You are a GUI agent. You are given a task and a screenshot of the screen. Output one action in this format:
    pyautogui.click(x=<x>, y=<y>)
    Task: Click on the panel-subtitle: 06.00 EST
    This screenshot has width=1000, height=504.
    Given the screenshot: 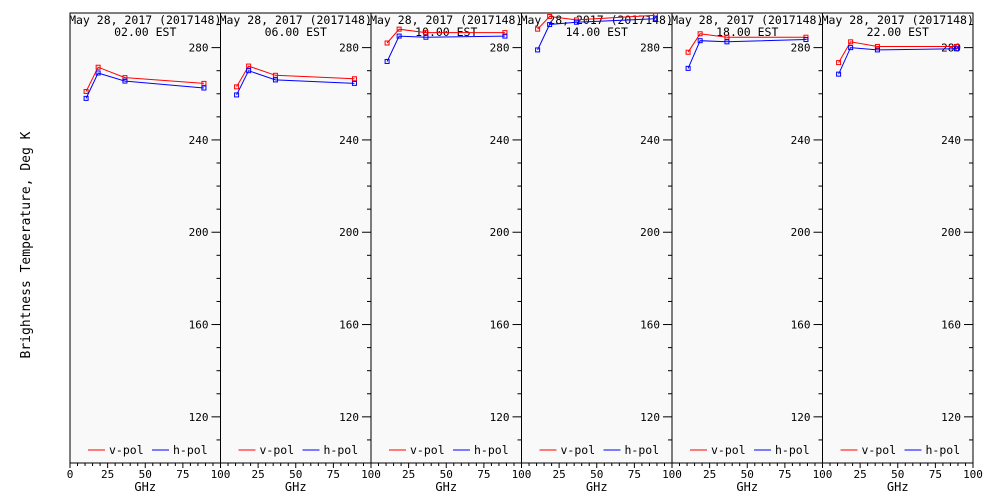 What is the action you would take?
    pyautogui.click(x=296, y=32)
    